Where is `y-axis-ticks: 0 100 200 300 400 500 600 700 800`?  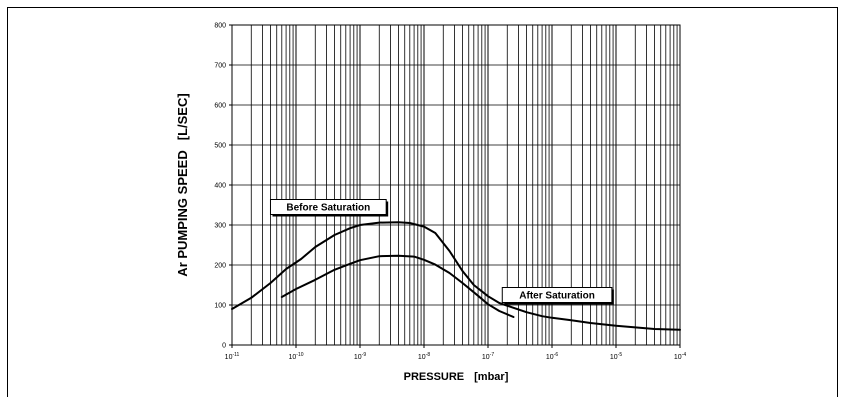 y-axis-ticks: 0 100 200 300 400 500 600 700 800 is located at coordinates (223, 186).